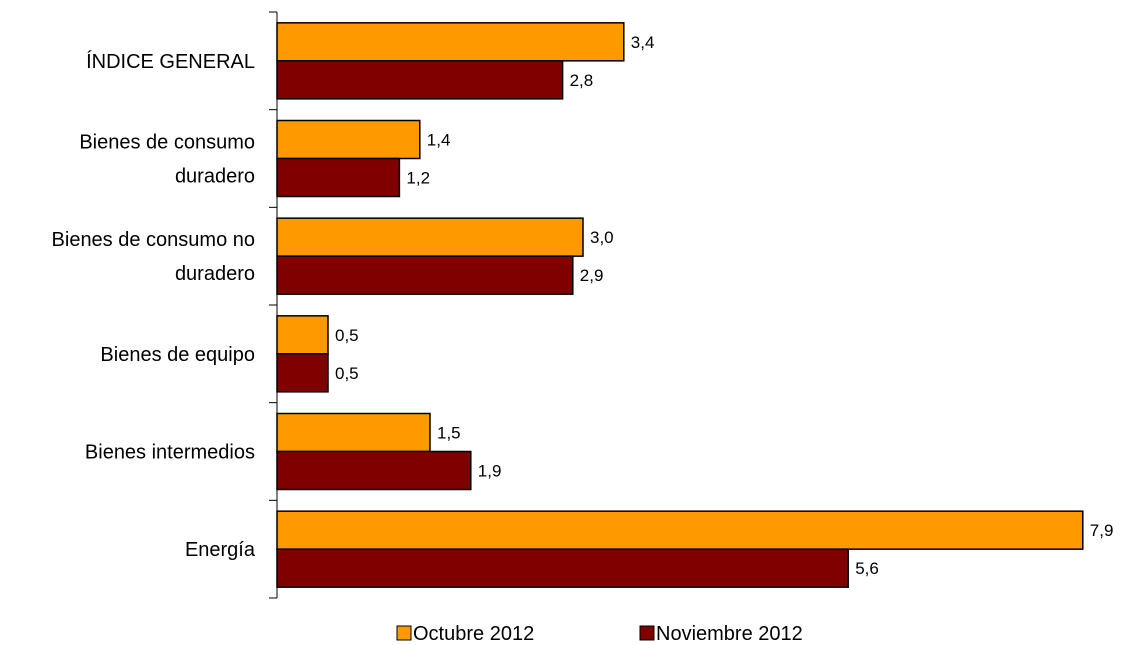 The width and height of the screenshot is (1122, 645). I want to click on category-label-line: Bienes de consumo no, so click(153, 240).